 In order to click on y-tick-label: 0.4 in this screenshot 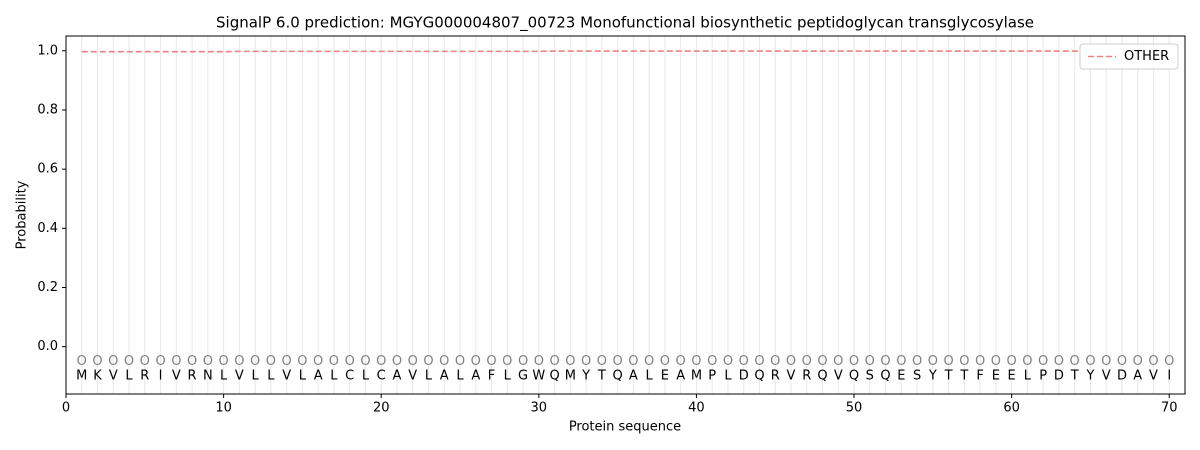, I will do `click(47, 228)`.